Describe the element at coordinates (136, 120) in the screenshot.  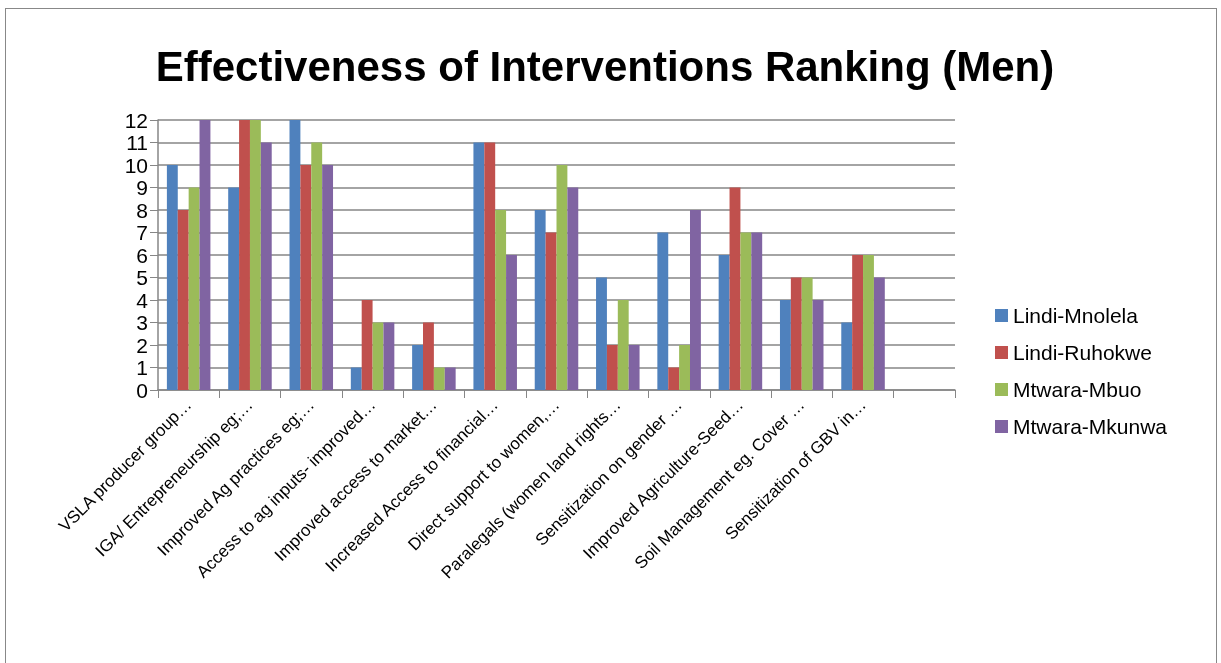
I see `y-tick-label: 12` at that location.